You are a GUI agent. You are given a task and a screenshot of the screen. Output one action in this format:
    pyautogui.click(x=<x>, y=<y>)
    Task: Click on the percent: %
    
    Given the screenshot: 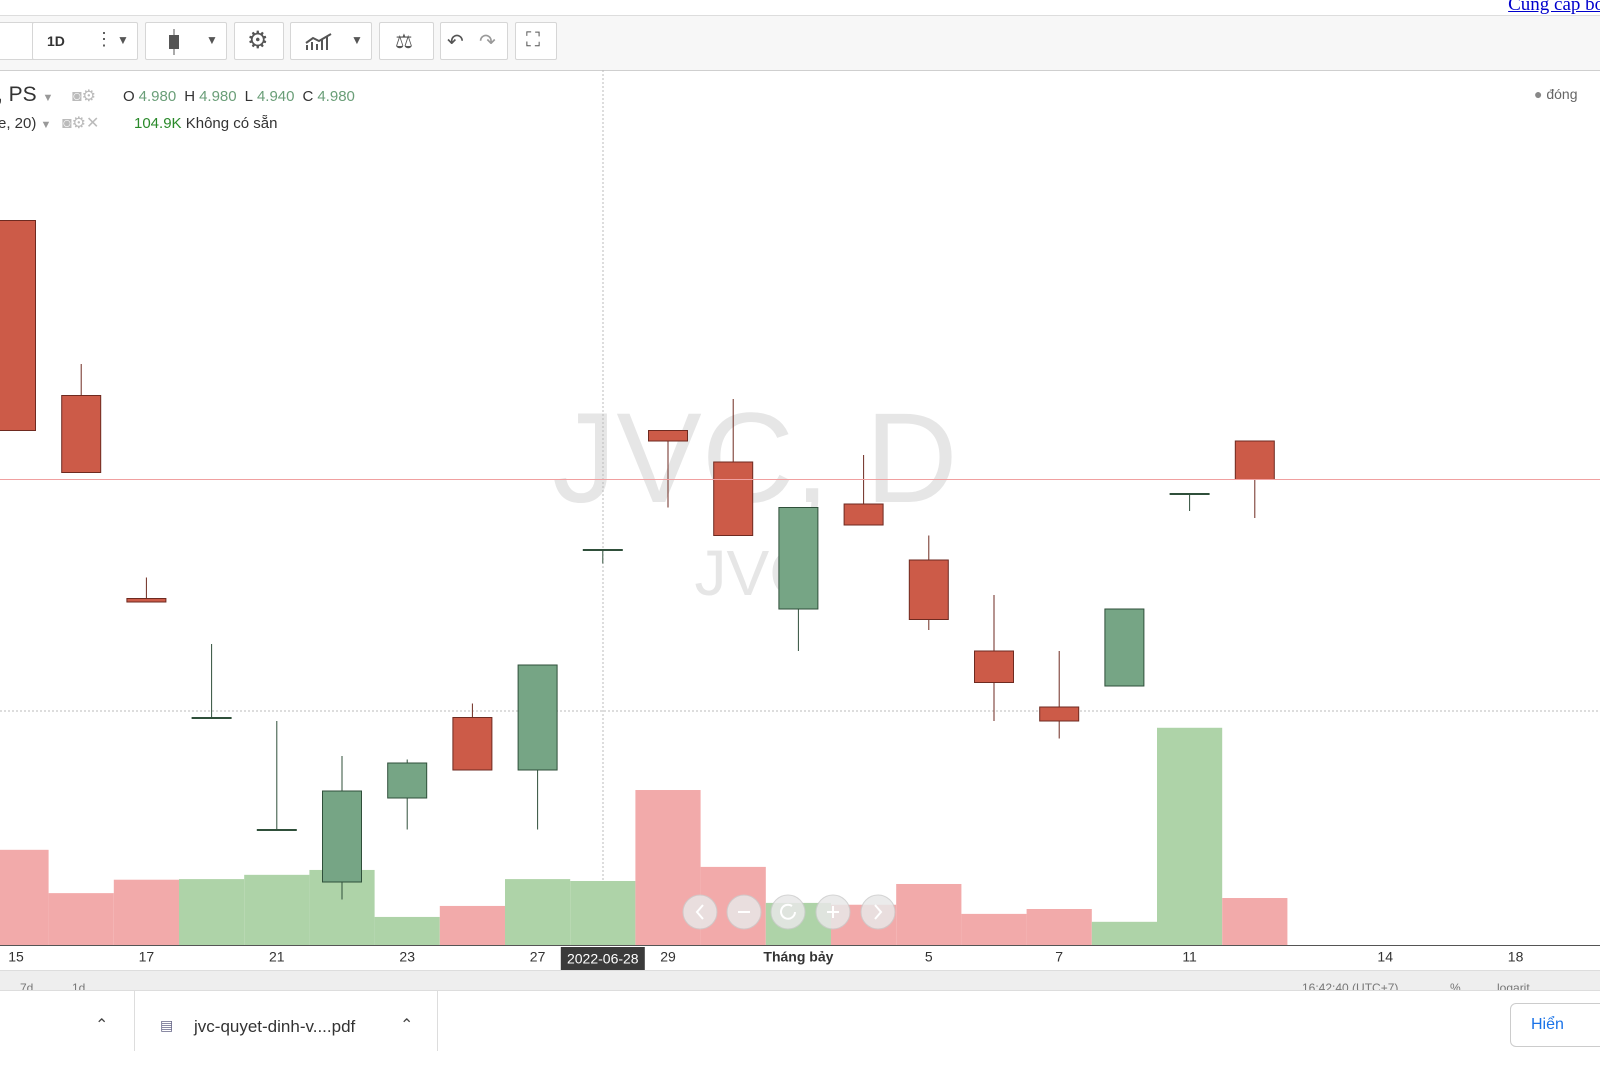 What is the action you would take?
    pyautogui.click(x=1455, y=986)
    